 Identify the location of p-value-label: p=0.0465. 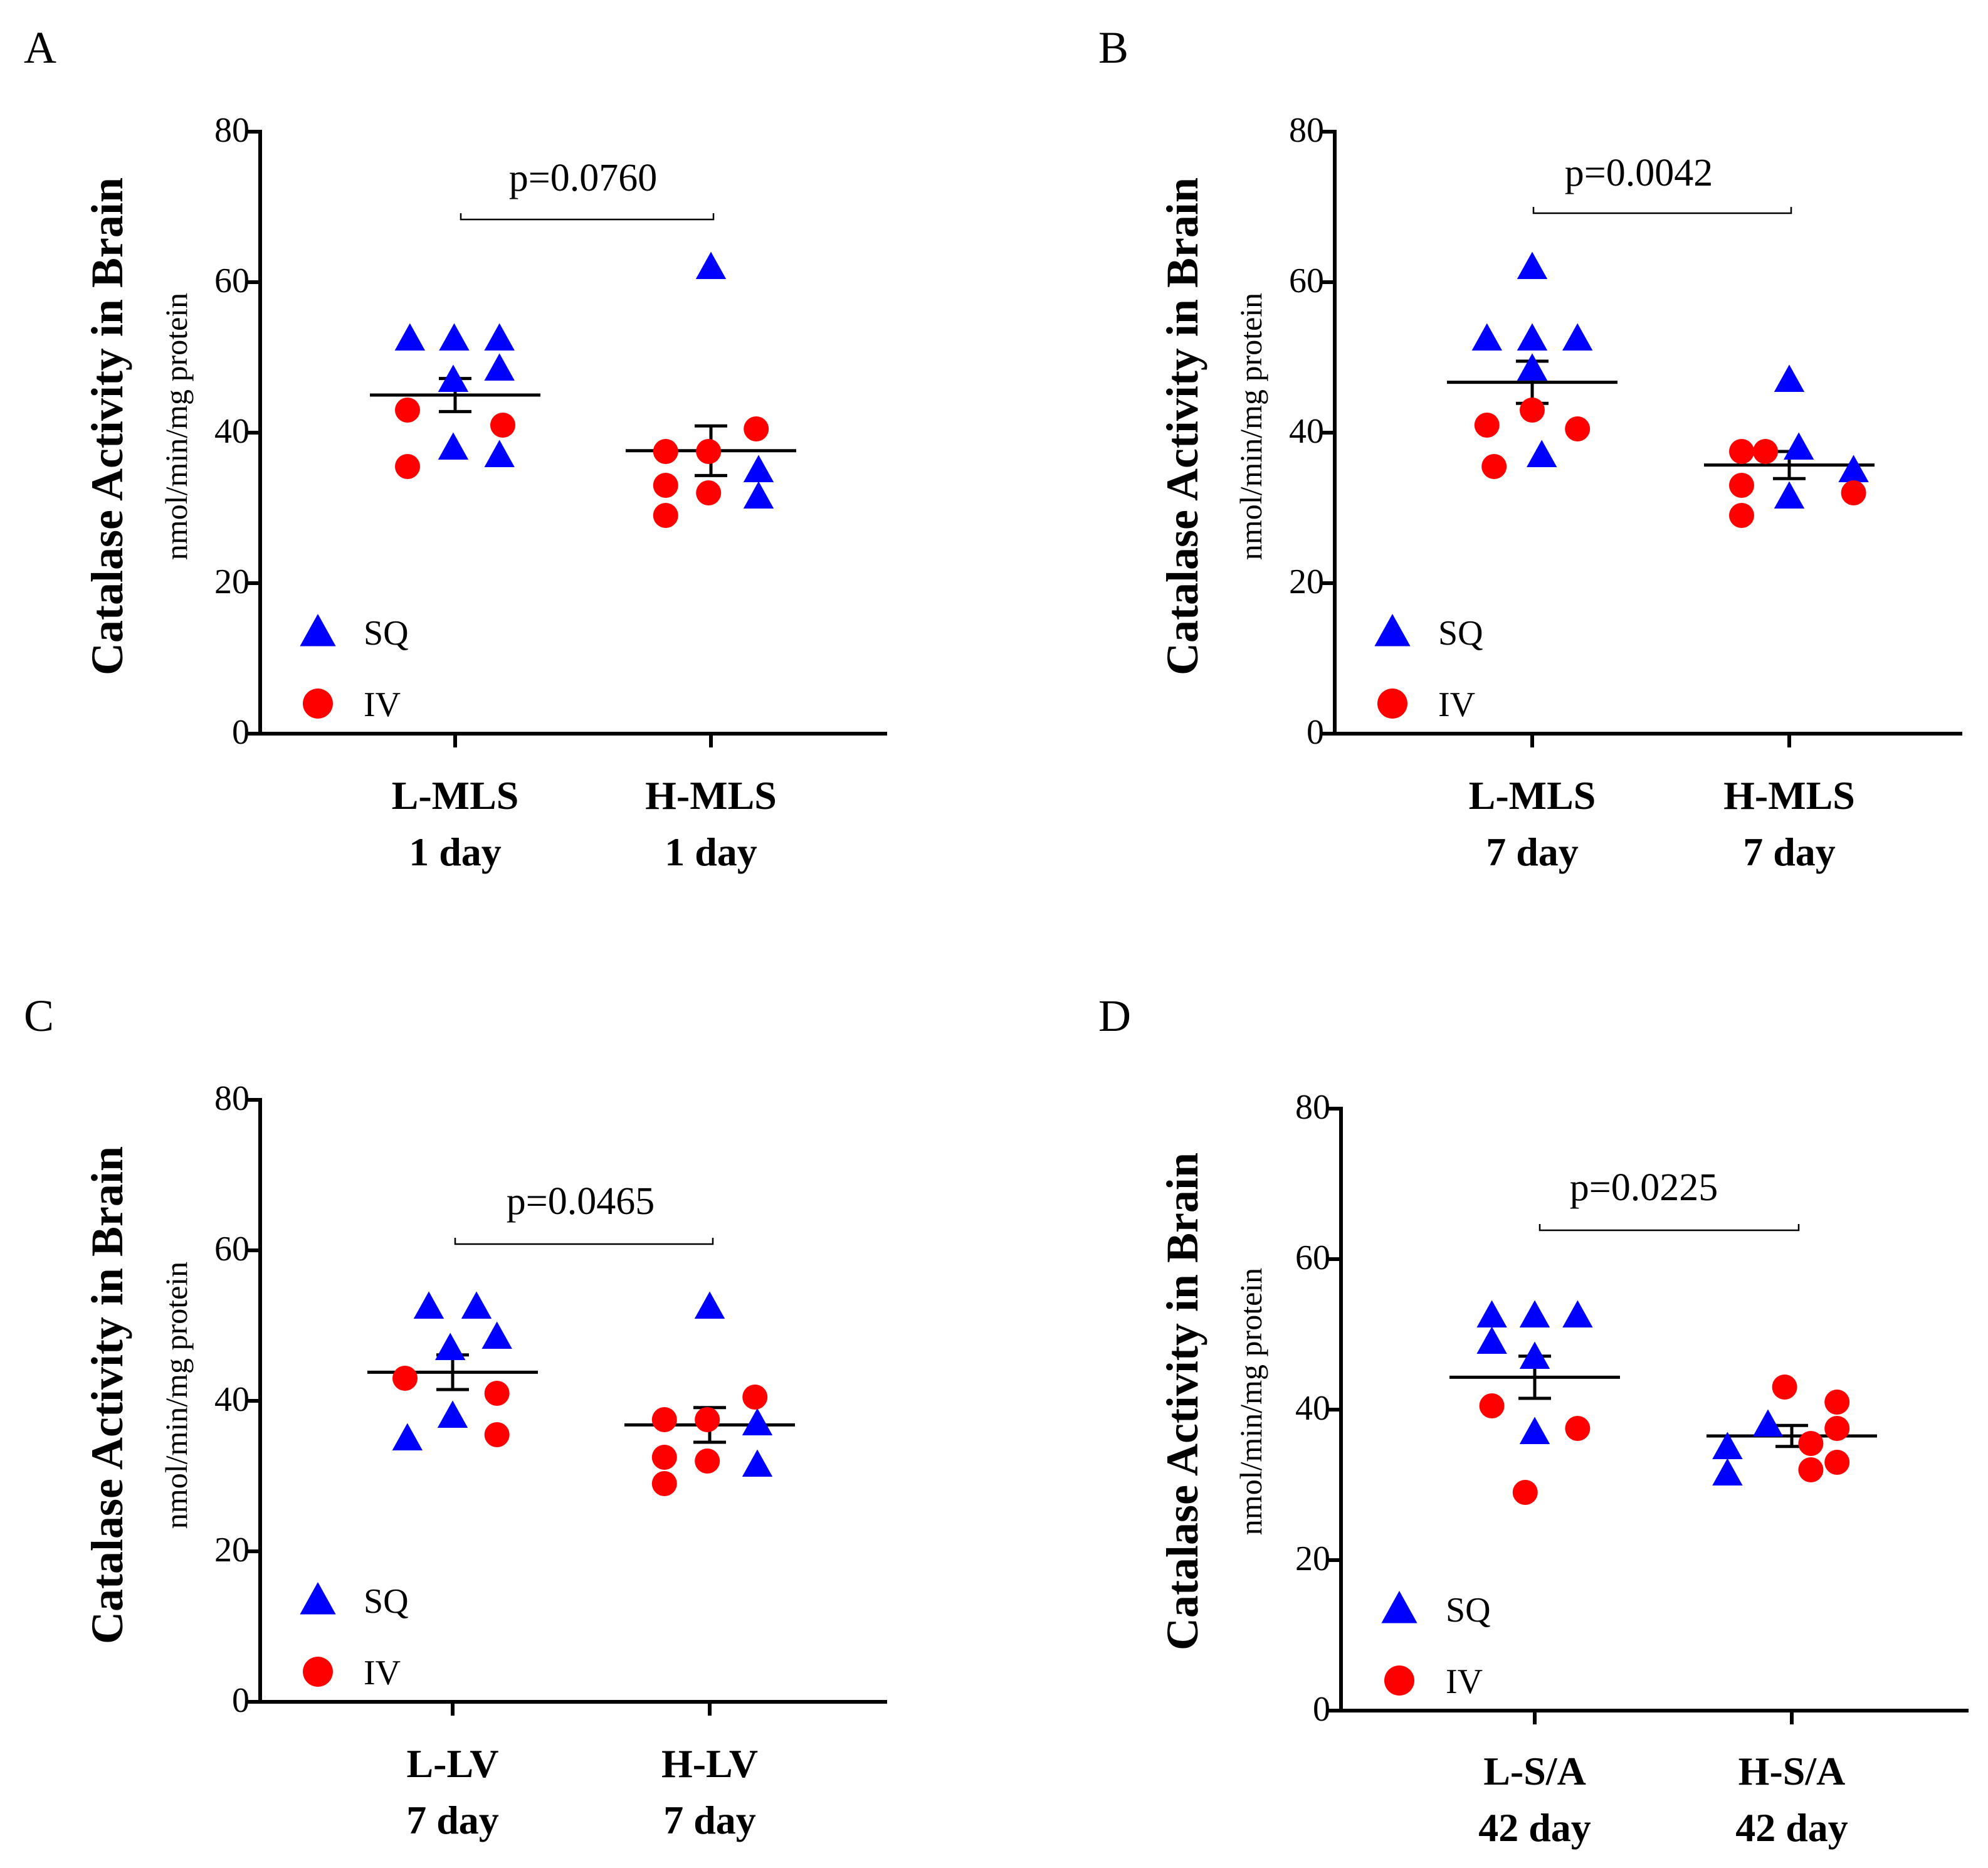
(581, 1201).